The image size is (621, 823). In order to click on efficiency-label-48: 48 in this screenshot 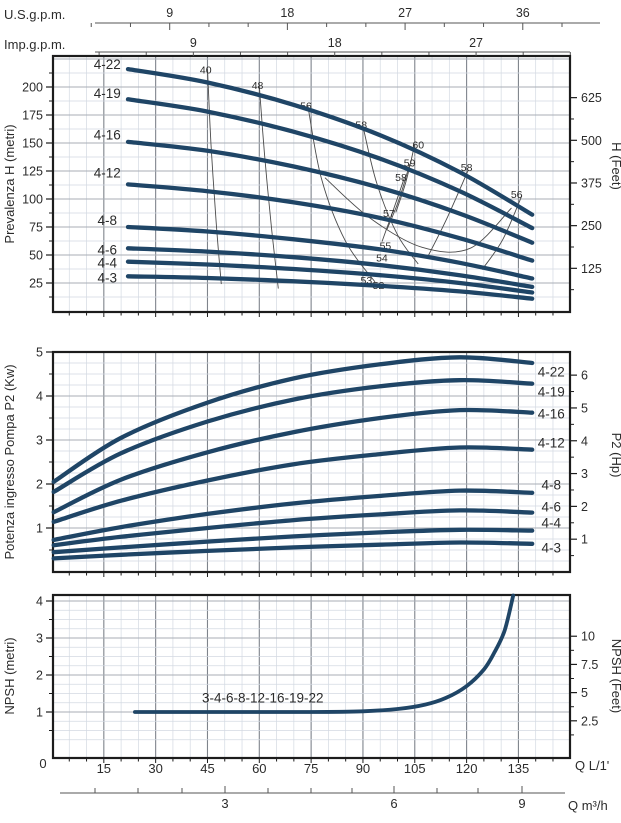, I will do `click(258, 86)`.